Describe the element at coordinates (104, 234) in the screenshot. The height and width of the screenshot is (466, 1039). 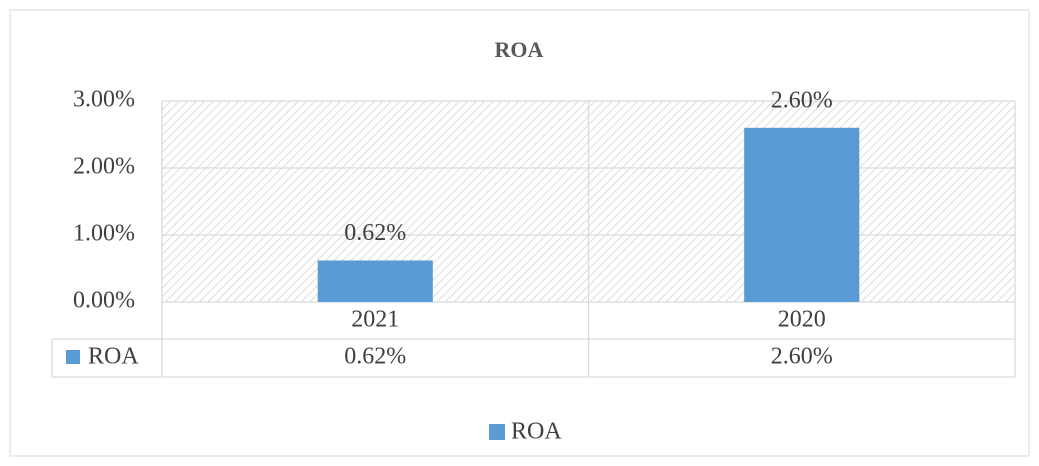
I see `y-tick-label: 1.00%` at that location.